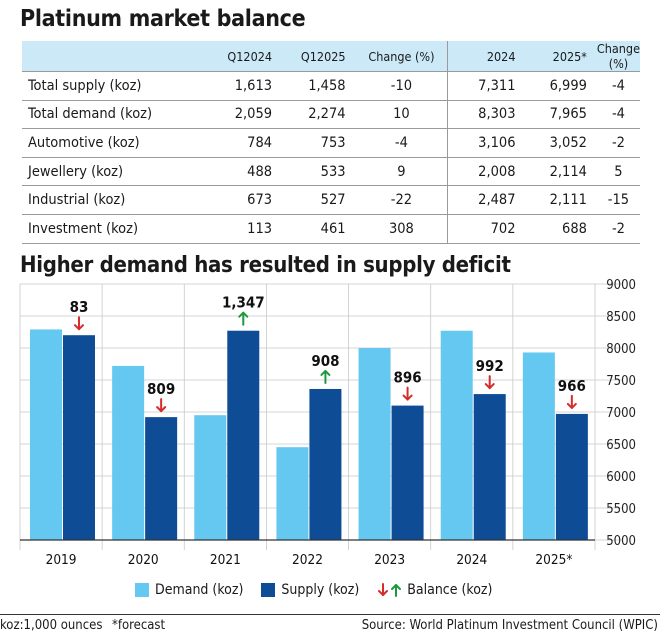  What do you see at coordinates (319, 86) in the screenshot?
I see `cell-q12025: 1,458` at bounding box center [319, 86].